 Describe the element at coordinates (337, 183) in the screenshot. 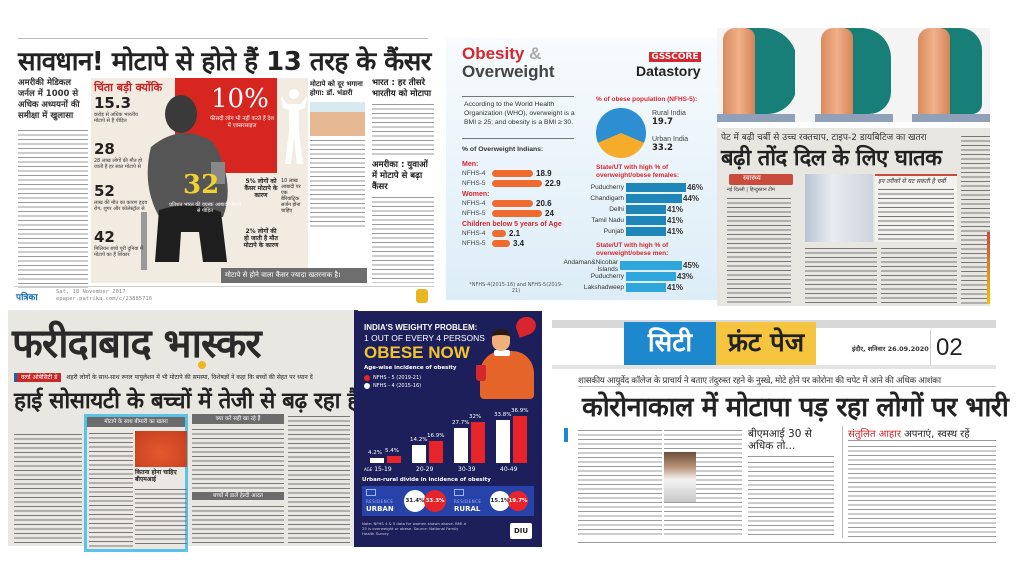

I see `doctor-quote-text` at that location.